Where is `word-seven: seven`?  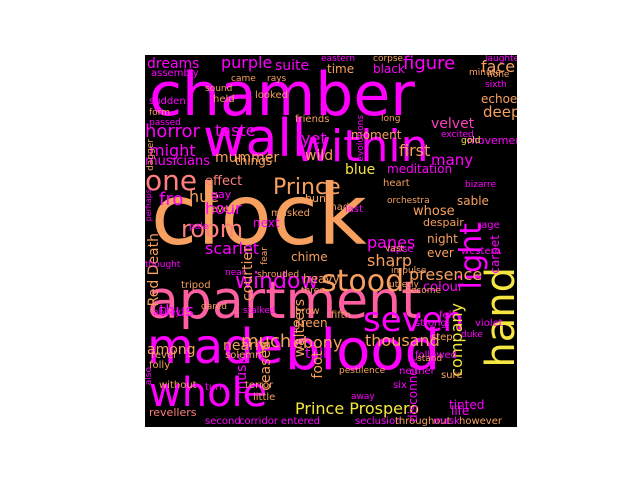 word-seven: seven is located at coordinates (414, 320).